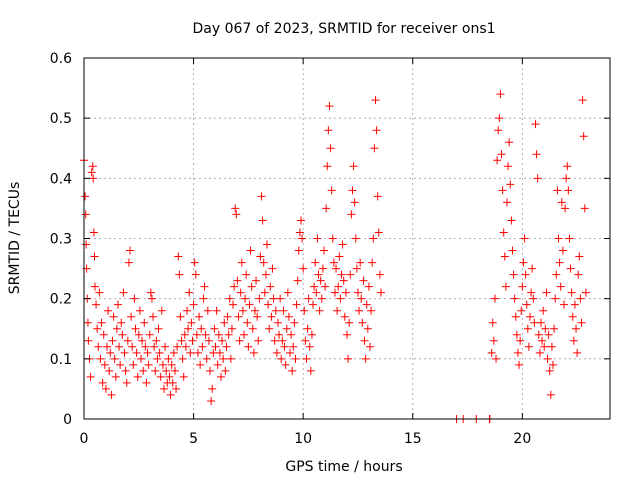 Image resolution: width=640 pixels, height=480 pixels. Describe the element at coordinates (306, 439) in the screenshot. I see `x-tick-labels: 0 5 10 15 20` at that location.